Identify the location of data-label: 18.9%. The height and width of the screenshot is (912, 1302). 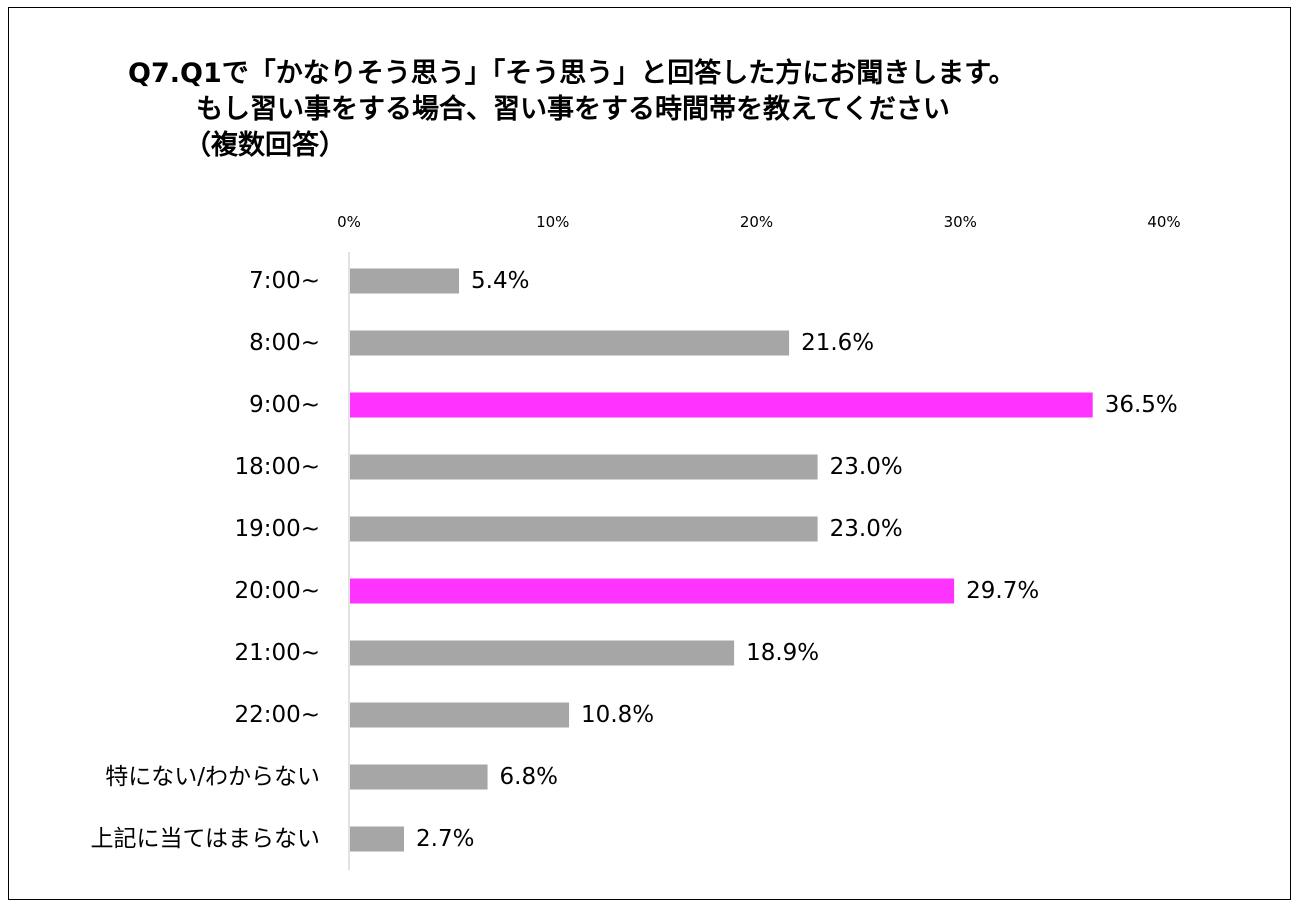
(782, 653).